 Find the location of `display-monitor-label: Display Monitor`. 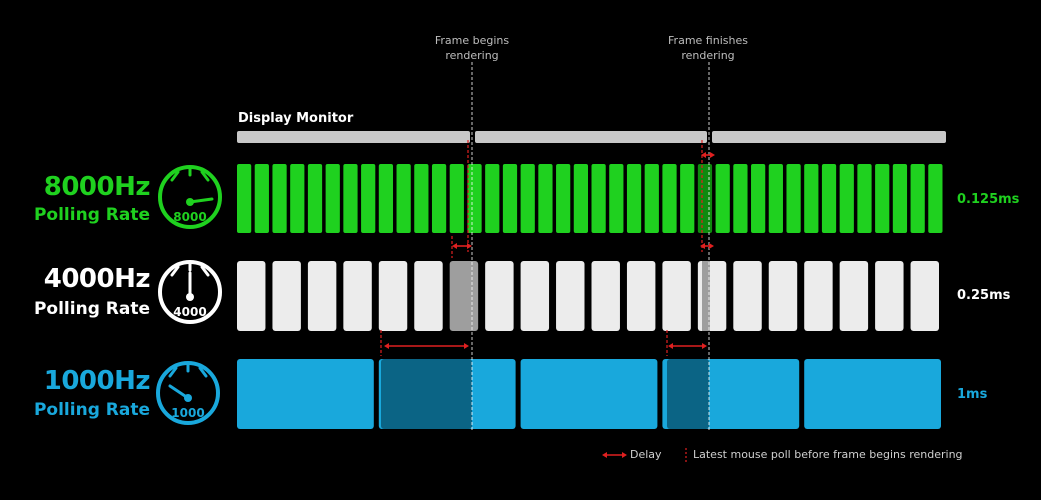

display-monitor-label: Display Monitor is located at coordinates (296, 118).